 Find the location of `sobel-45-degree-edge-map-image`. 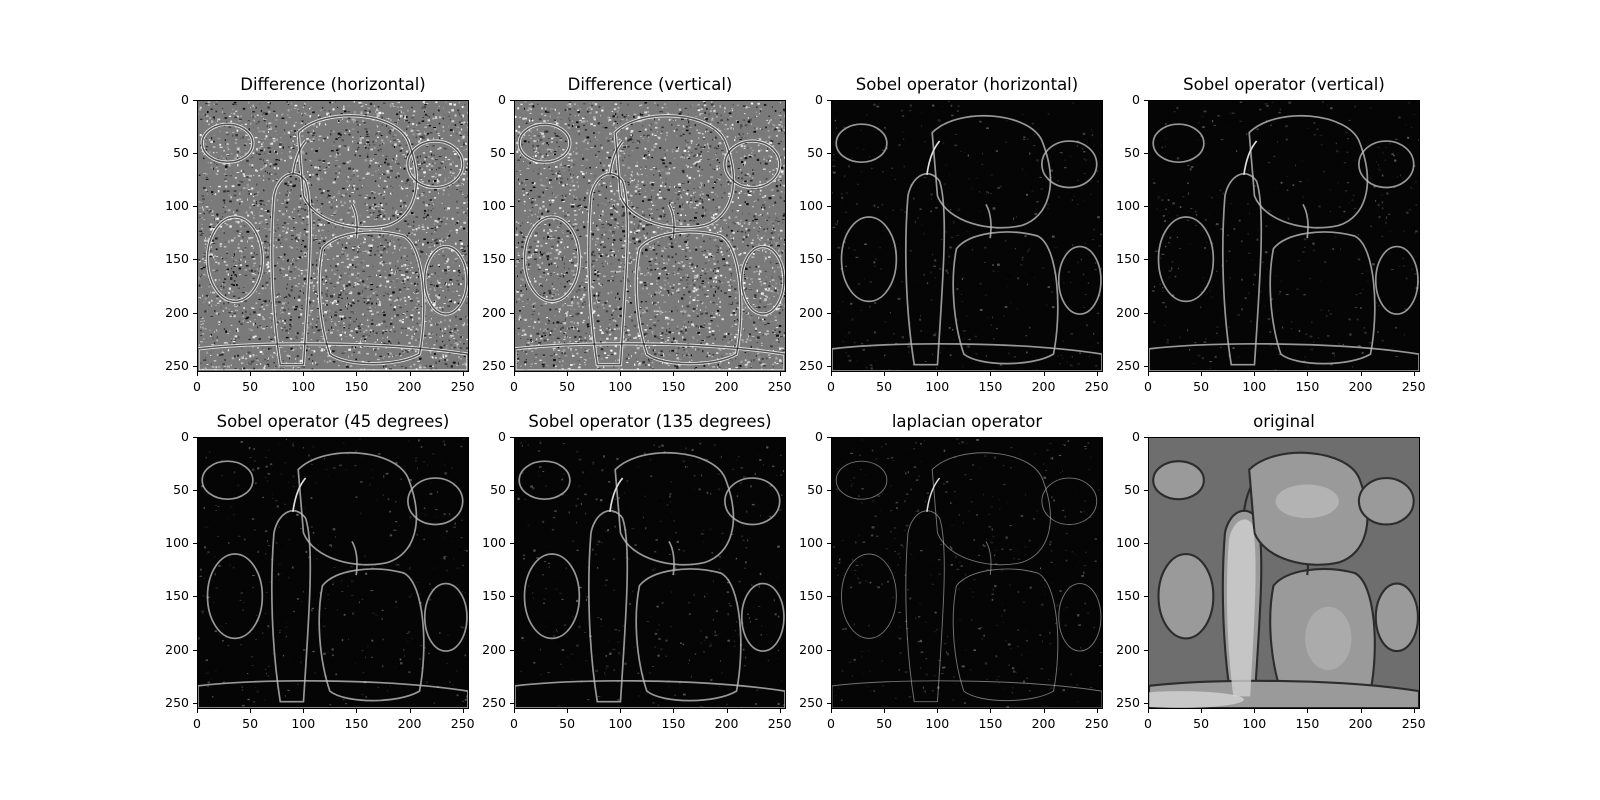

sobel-45-degree-edge-map-image is located at coordinates (333, 573).